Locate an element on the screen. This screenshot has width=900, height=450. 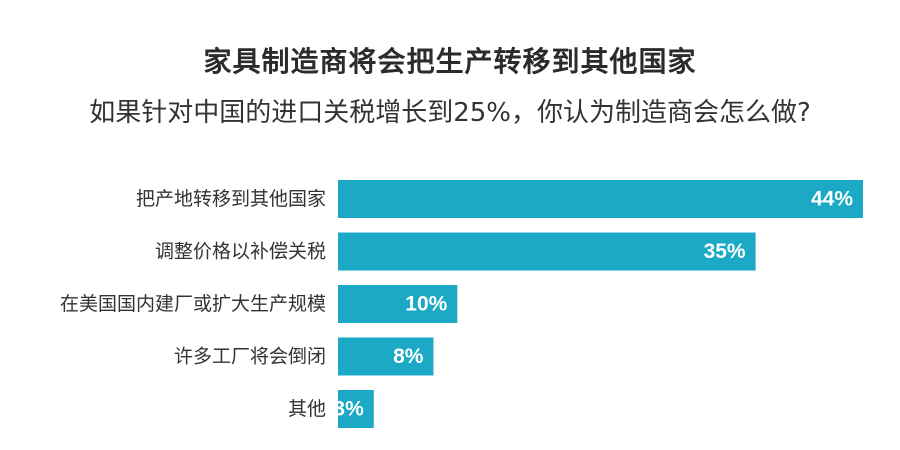
chart-title: 家具制造商将会把生产转移到其他国家 is located at coordinates (450, 61).